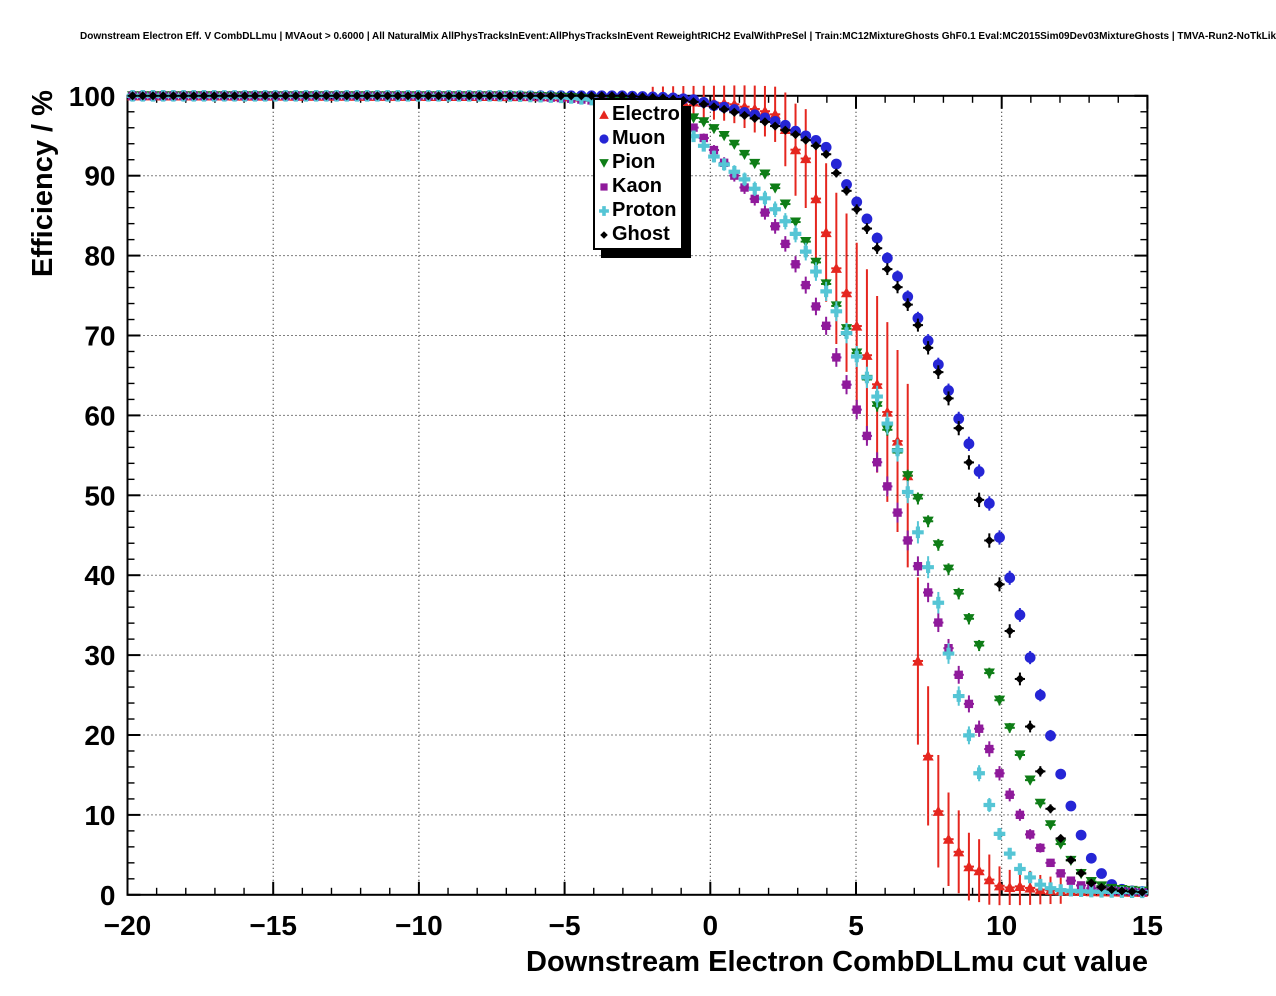 This screenshot has width=1276, height=996. Describe the element at coordinates (604, 139) in the screenshot. I see `muon-legend-marker` at that location.